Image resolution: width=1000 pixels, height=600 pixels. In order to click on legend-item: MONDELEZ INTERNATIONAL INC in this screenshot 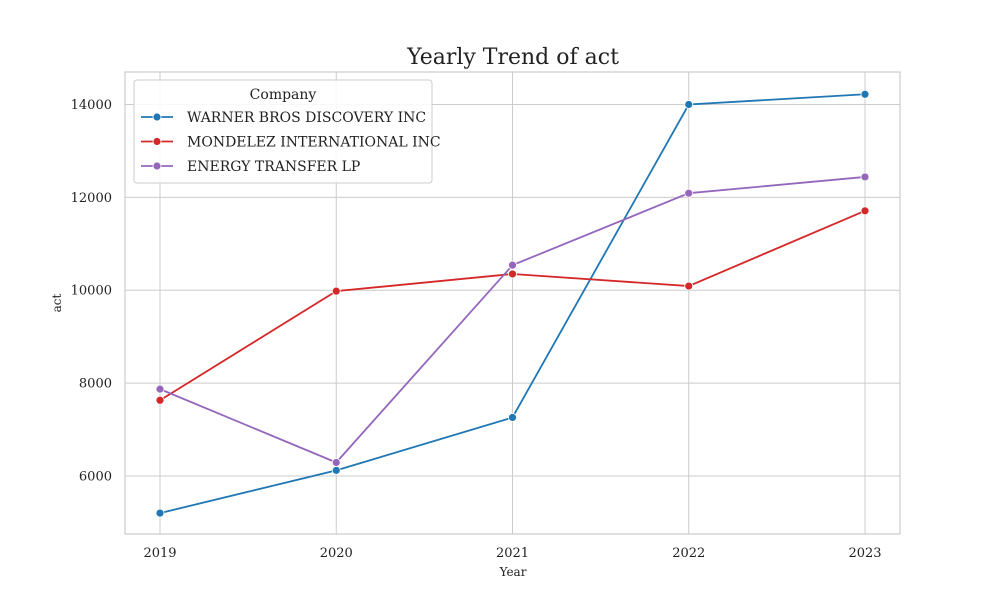, I will do `click(291, 143)`.